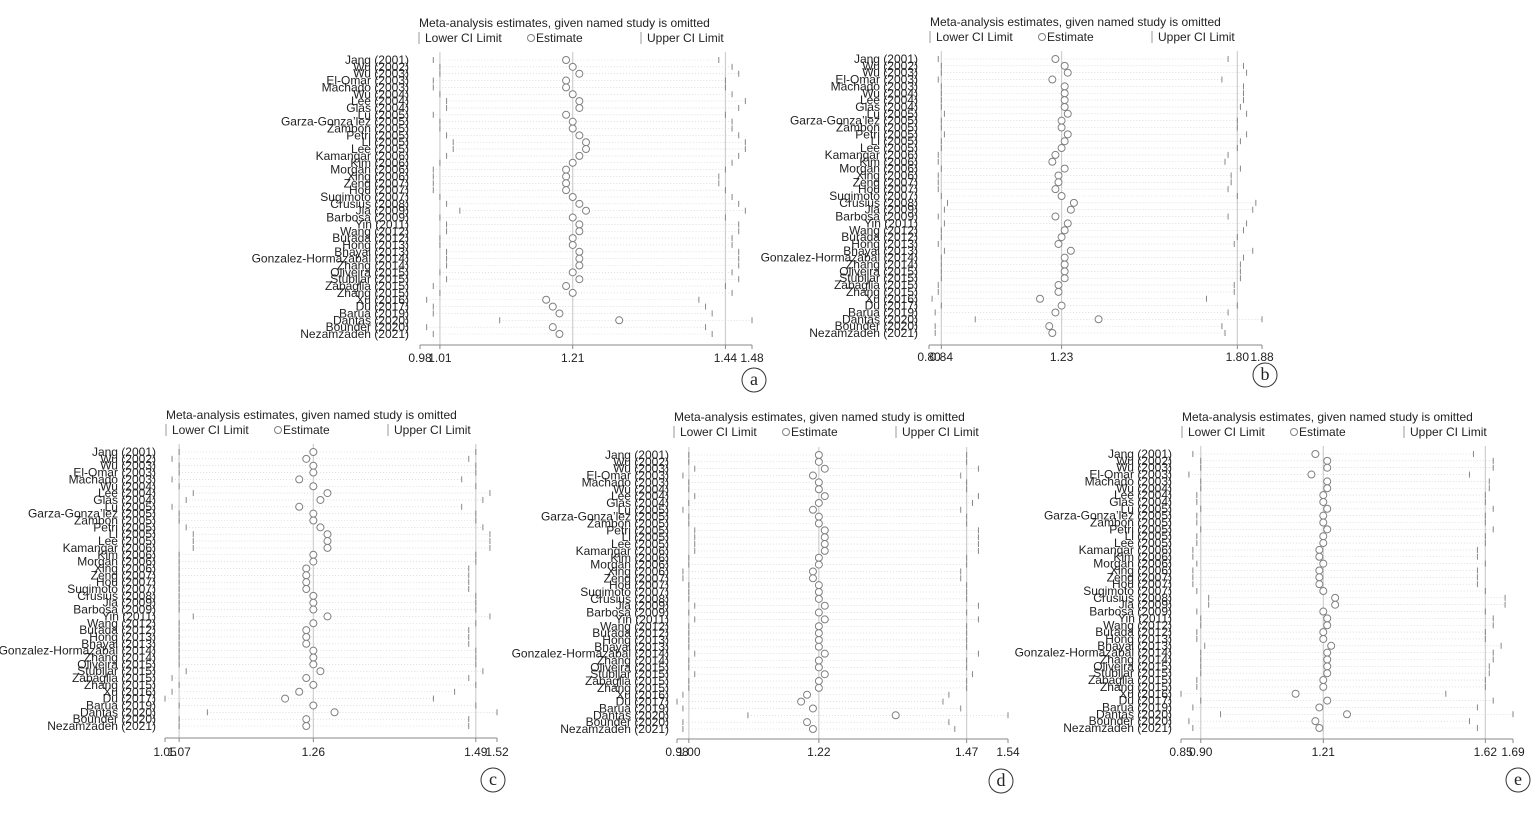 This screenshot has width=1535, height=827. Describe the element at coordinates (1132, 598) in the screenshot. I see `study-label: Crusius (2008)` at that location.